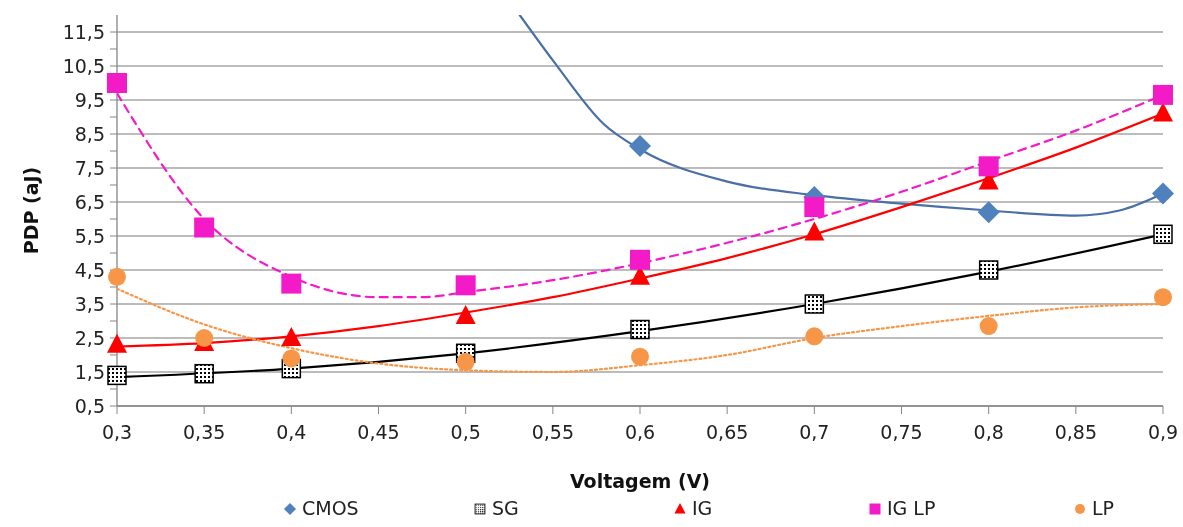  I want to click on x-tick-label: 0,85, so click(1075, 432).